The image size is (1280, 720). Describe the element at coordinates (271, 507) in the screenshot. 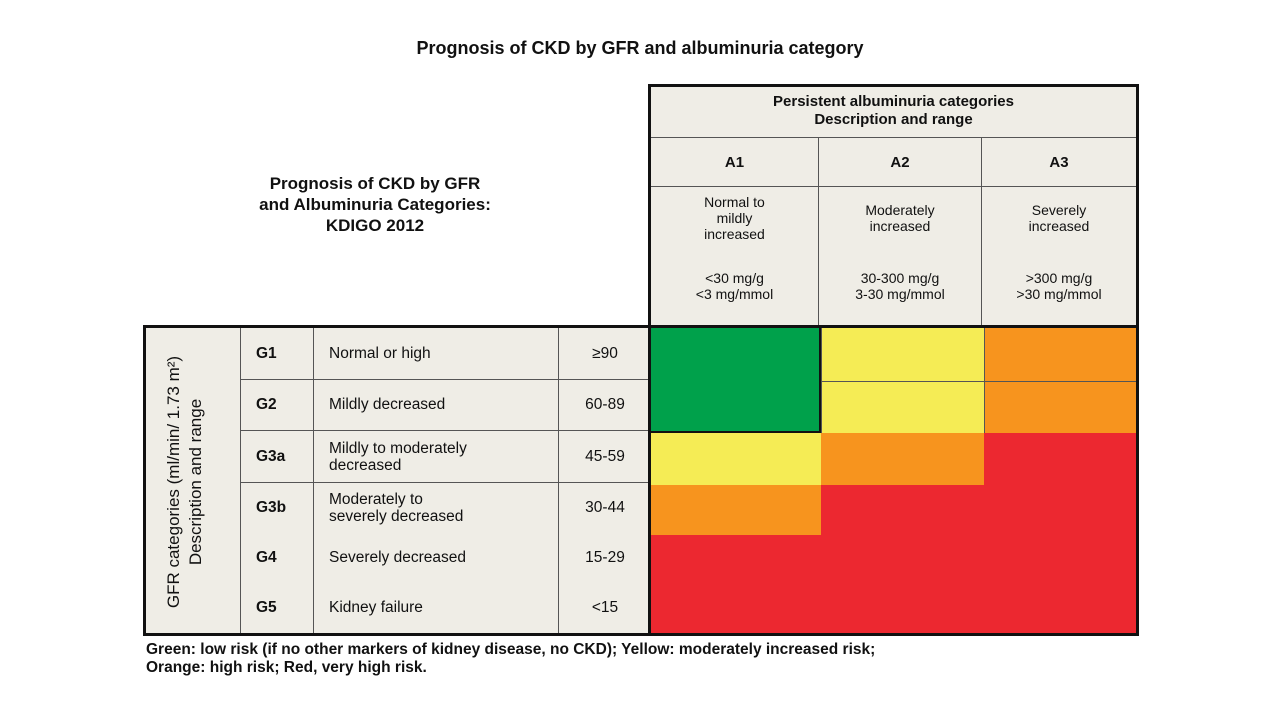

I see `g3b-code: G3b` at that location.